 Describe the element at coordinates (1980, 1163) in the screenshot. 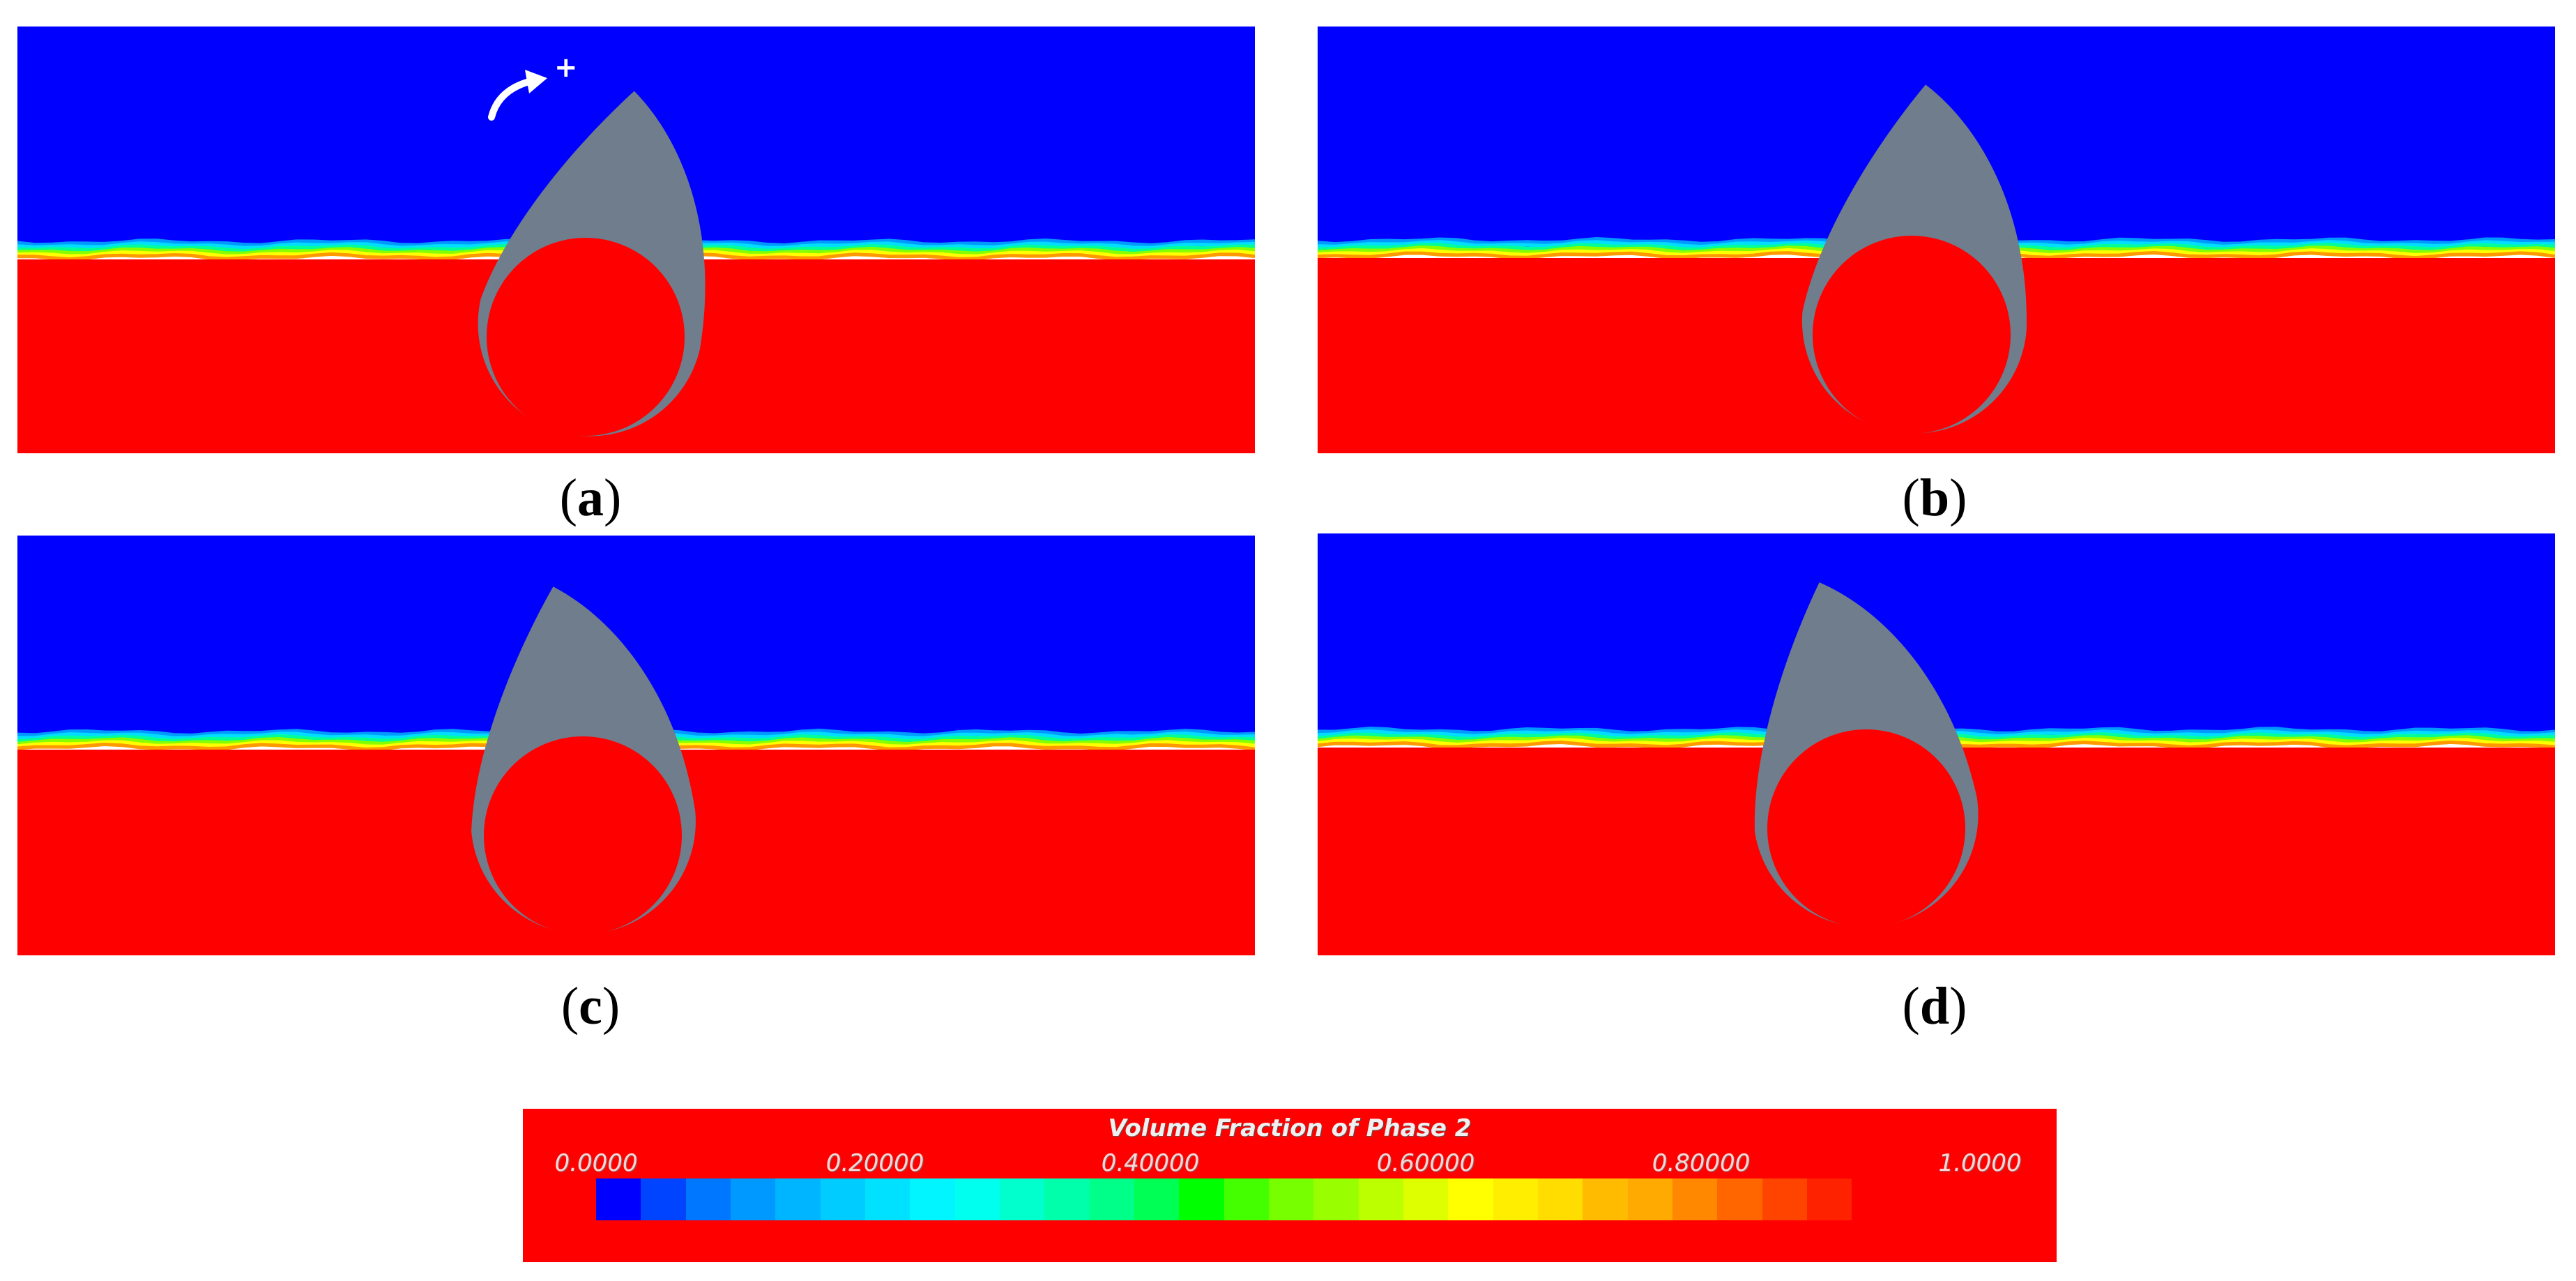

I see `legend-tick-5: 1.0000` at that location.